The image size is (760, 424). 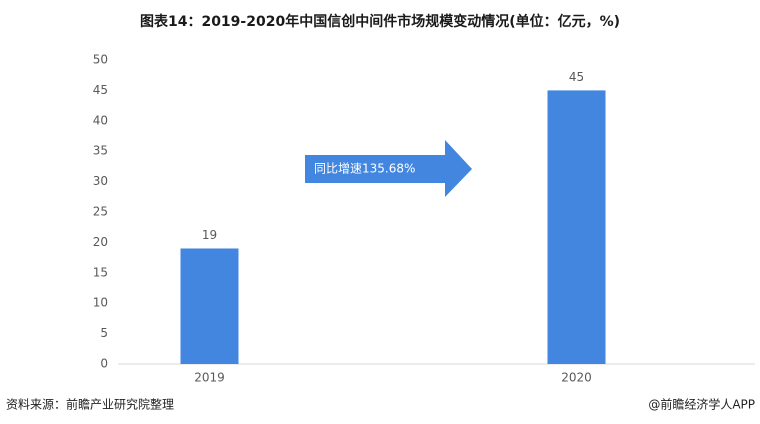 What do you see at coordinates (209, 378) in the screenshot?
I see `x-tick-label: 2019` at bounding box center [209, 378].